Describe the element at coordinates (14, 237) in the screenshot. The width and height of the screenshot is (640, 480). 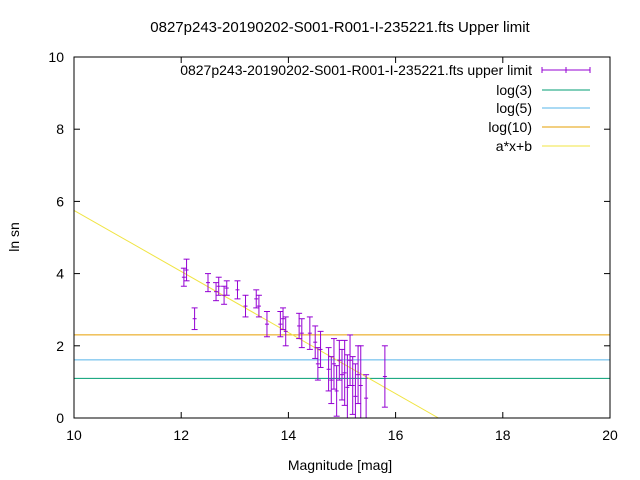
I see `y-axis-label: ln sn` at that location.